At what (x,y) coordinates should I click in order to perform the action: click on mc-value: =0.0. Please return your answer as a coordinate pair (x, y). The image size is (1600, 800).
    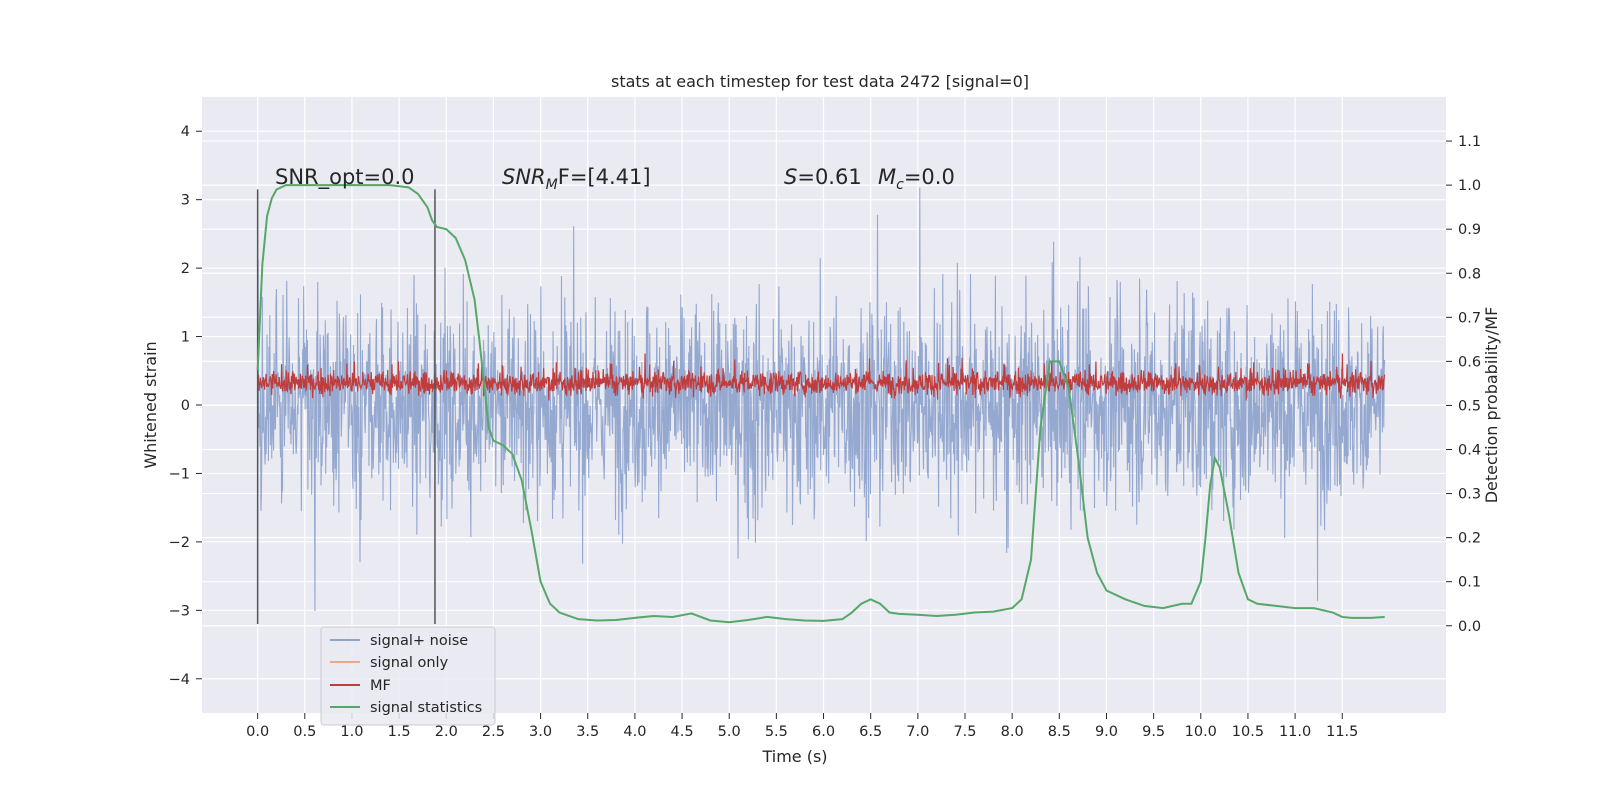
    Looking at the image, I should click on (929, 177).